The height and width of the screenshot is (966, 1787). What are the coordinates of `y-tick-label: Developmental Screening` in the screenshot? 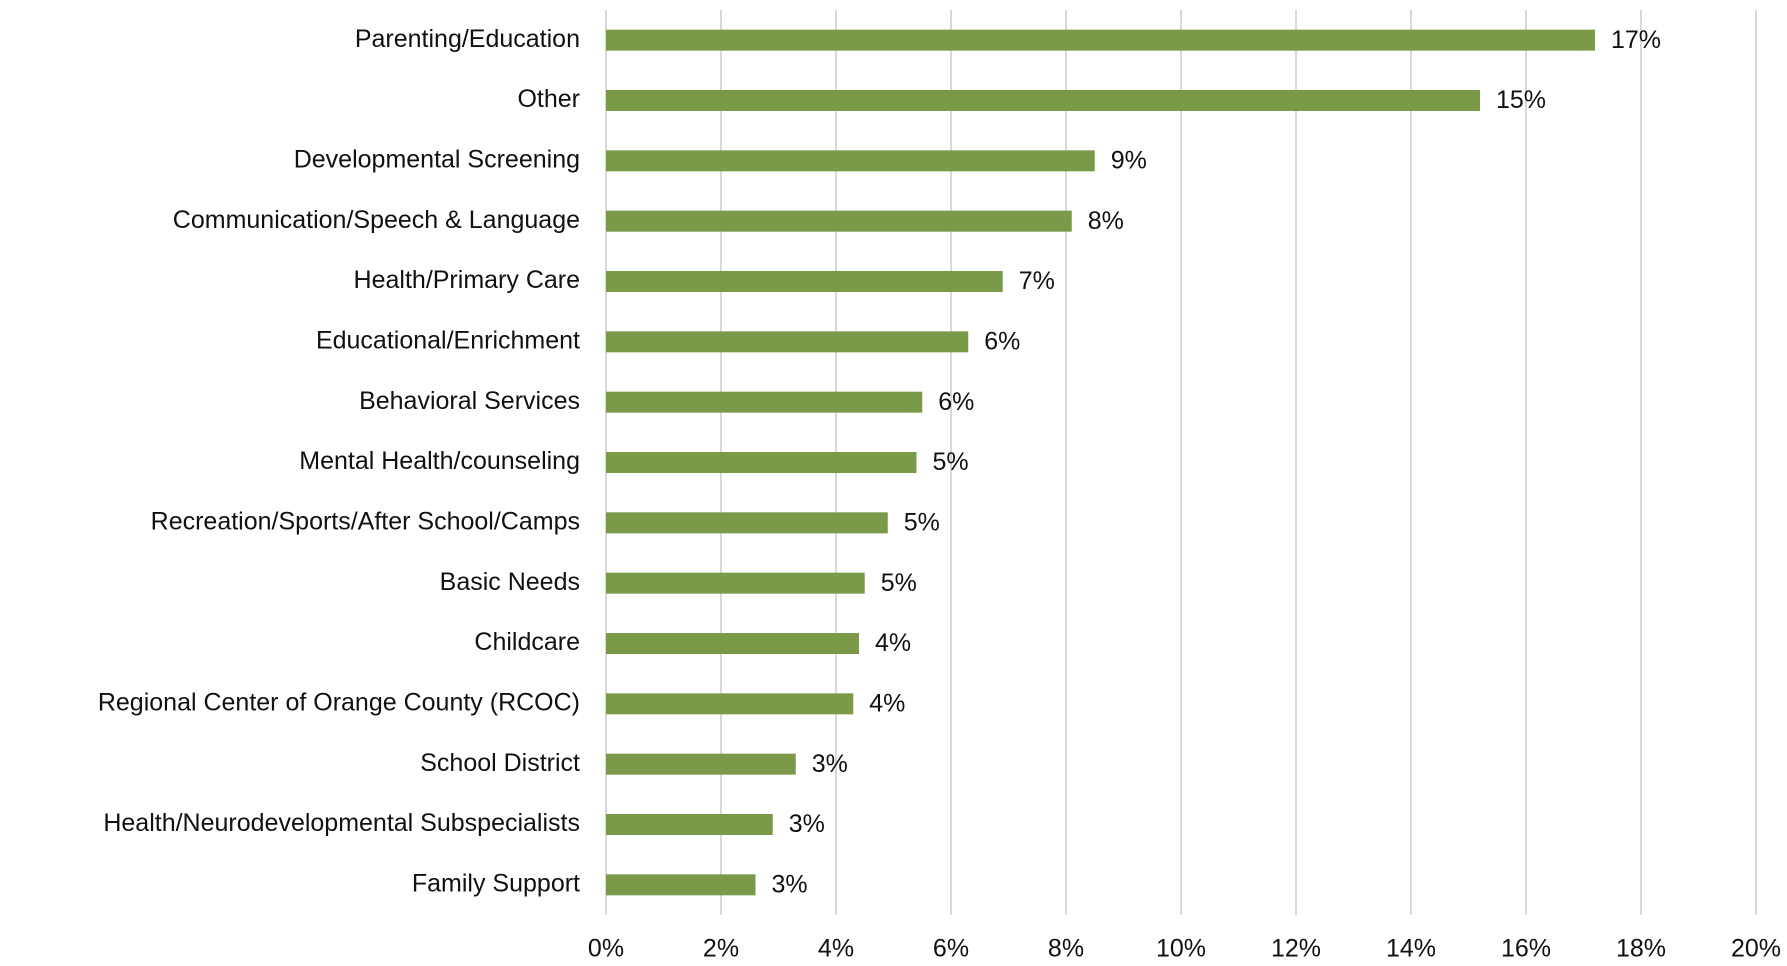 It's located at (437, 159).